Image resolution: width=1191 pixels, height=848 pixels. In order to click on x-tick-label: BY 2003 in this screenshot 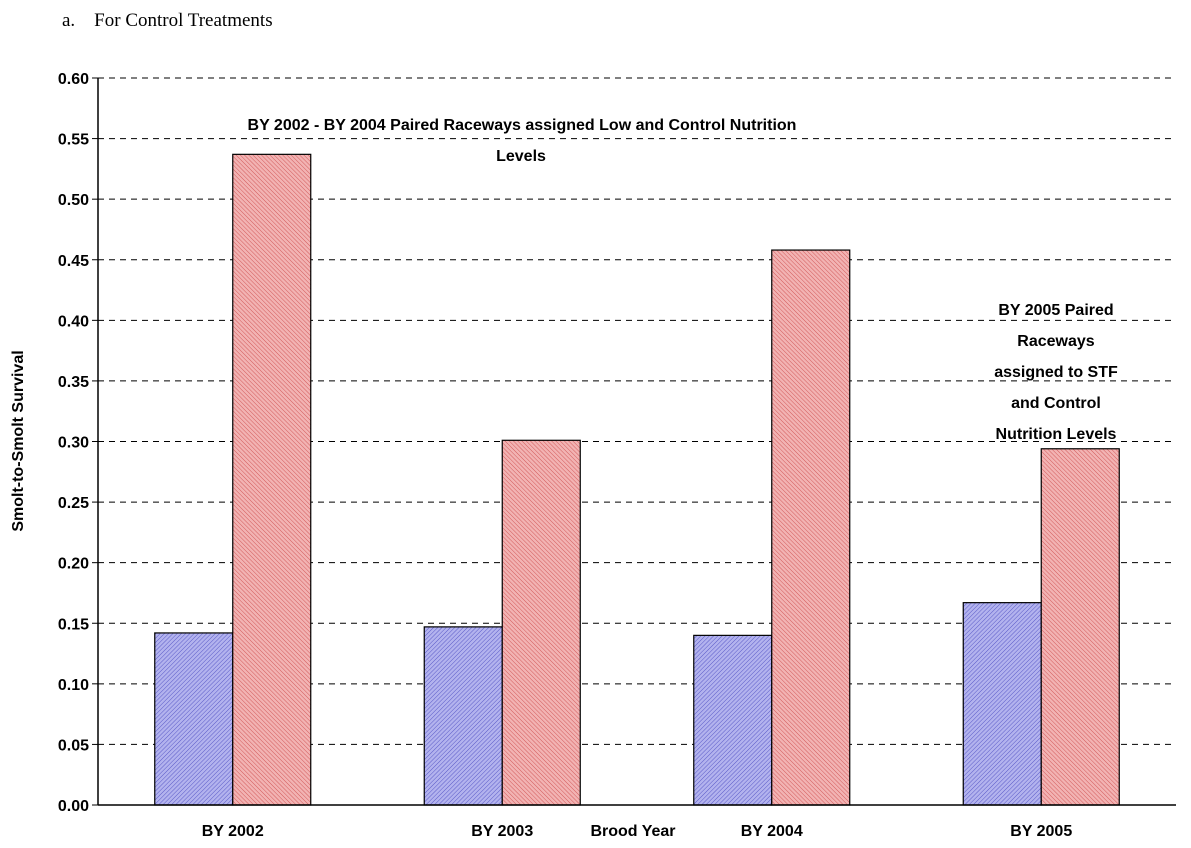, I will do `click(502, 831)`.